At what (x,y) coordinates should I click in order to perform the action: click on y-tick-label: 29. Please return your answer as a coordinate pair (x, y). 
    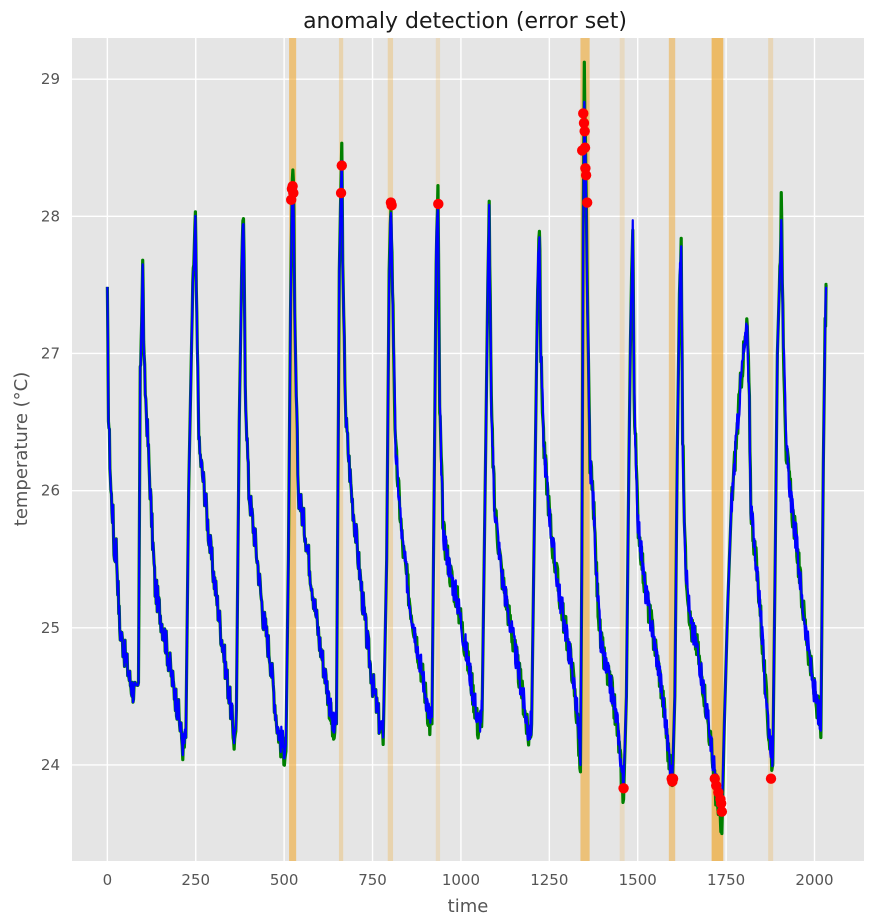
    Looking at the image, I should click on (50, 79).